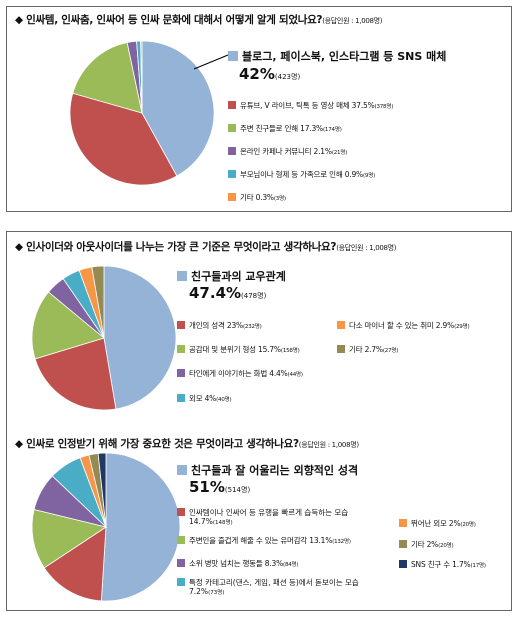  Describe the element at coordinates (442, 564) in the screenshot. I see `legend-item: SNS 친구 수 1.7%(17명)` at that location.